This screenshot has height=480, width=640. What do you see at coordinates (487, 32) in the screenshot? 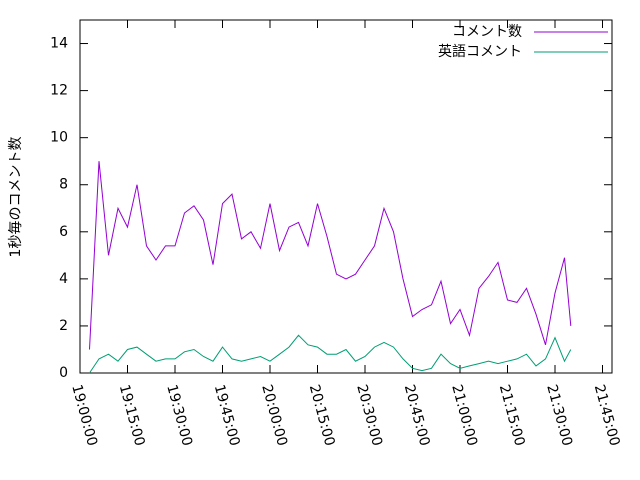
I see `legend-label: コメント数` at bounding box center [487, 32].